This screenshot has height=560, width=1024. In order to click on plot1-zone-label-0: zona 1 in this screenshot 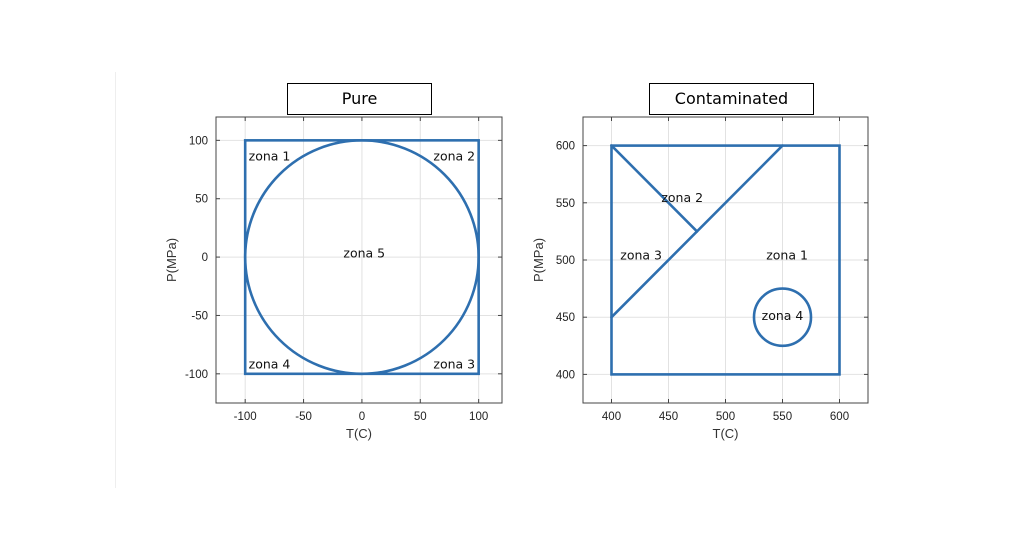, I will do `click(270, 156)`.